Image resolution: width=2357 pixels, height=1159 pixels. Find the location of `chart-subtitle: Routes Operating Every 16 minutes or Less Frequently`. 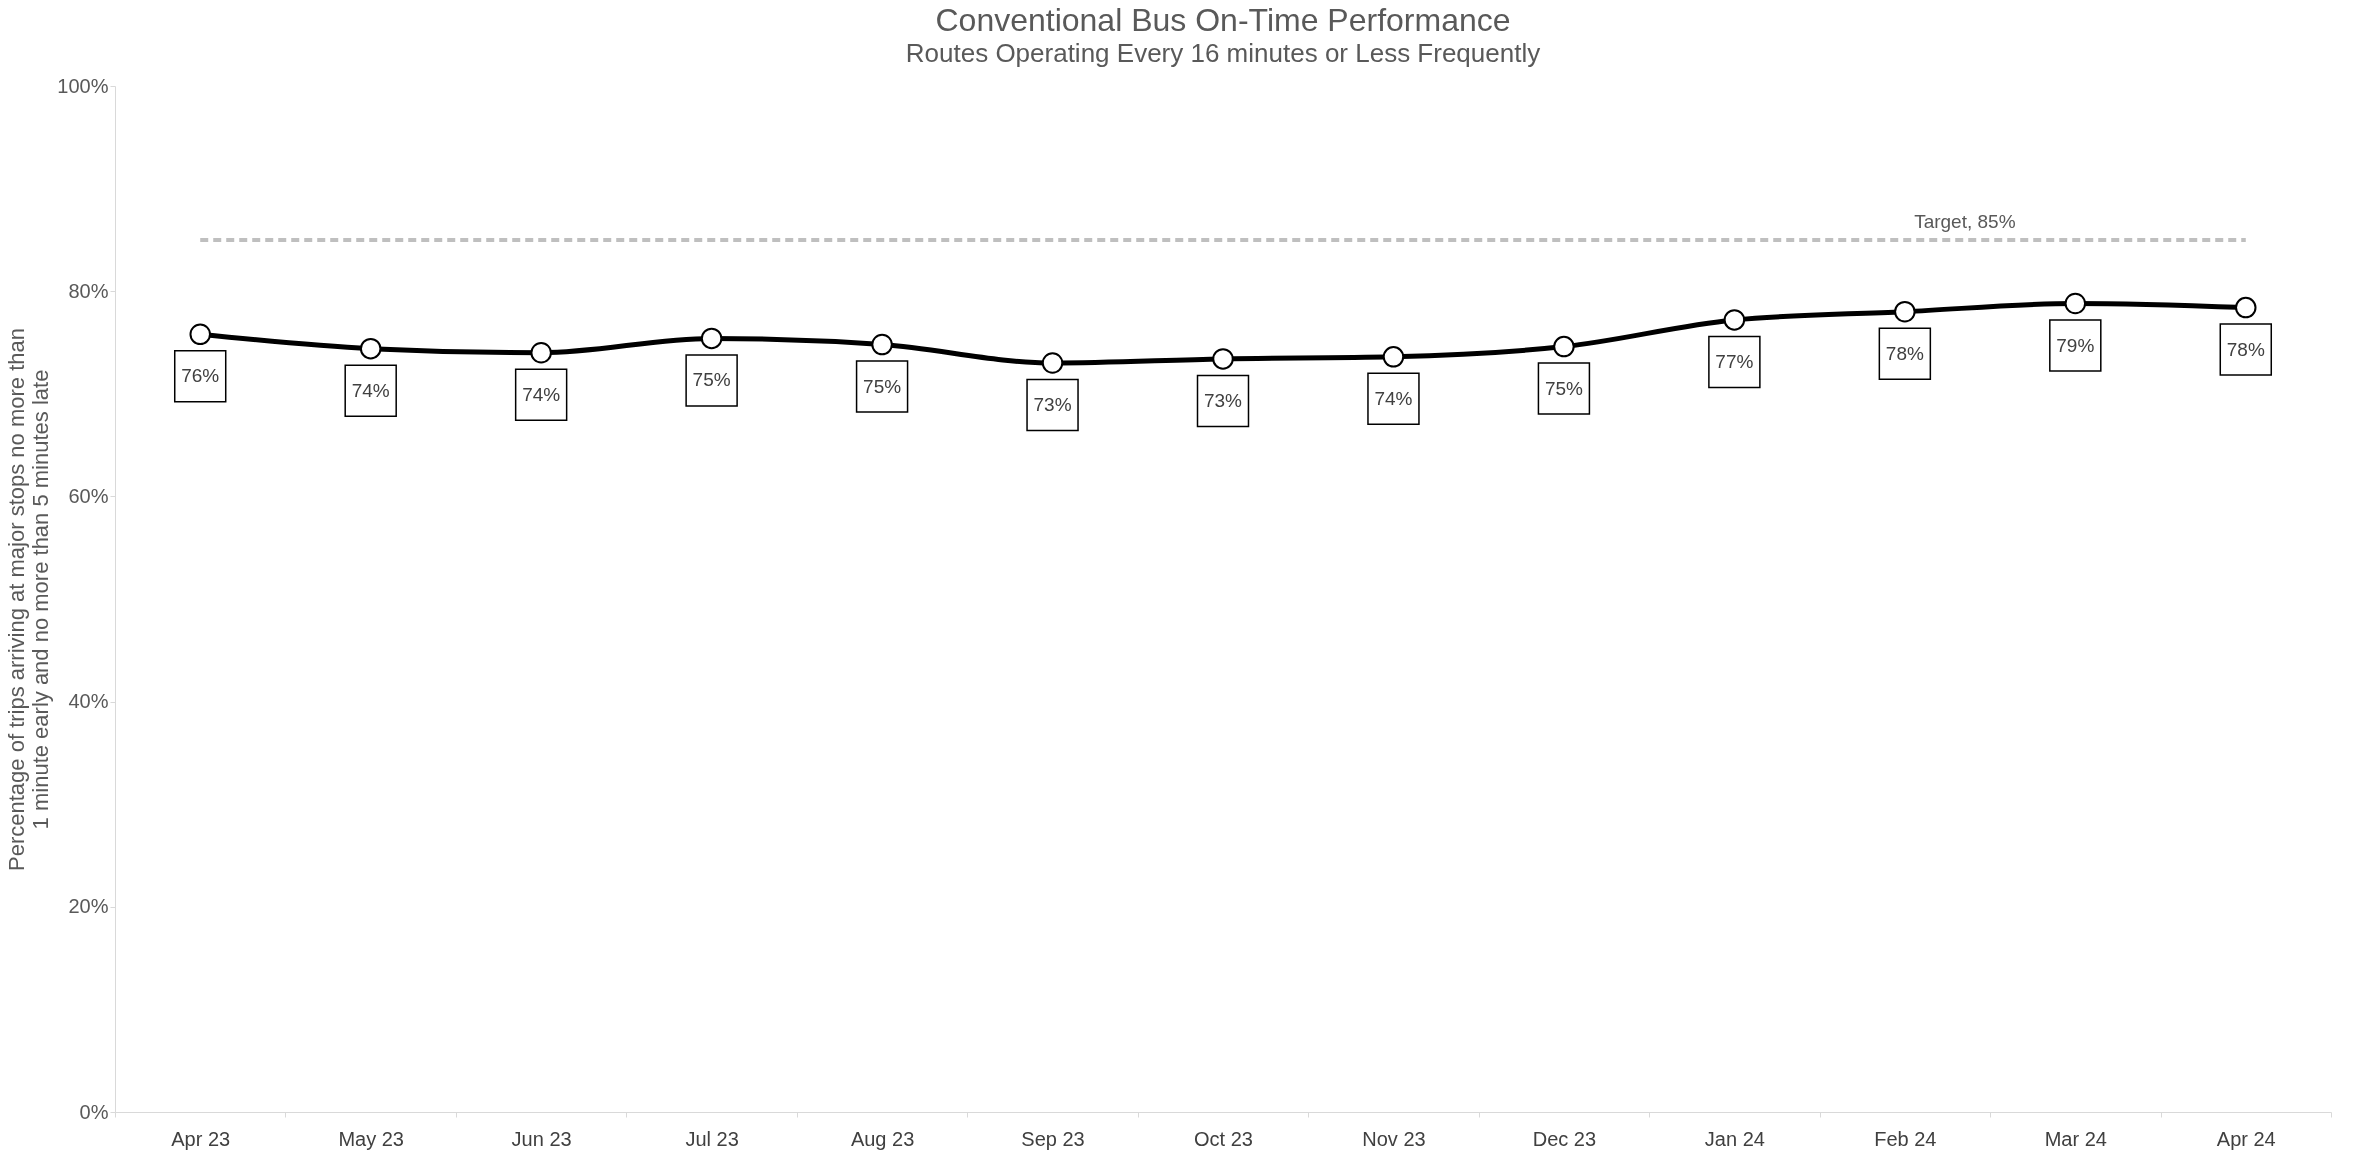

chart-subtitle: Routes Operating Every 16 minutes or Less Frequently is located at coordinates (1223, 53).